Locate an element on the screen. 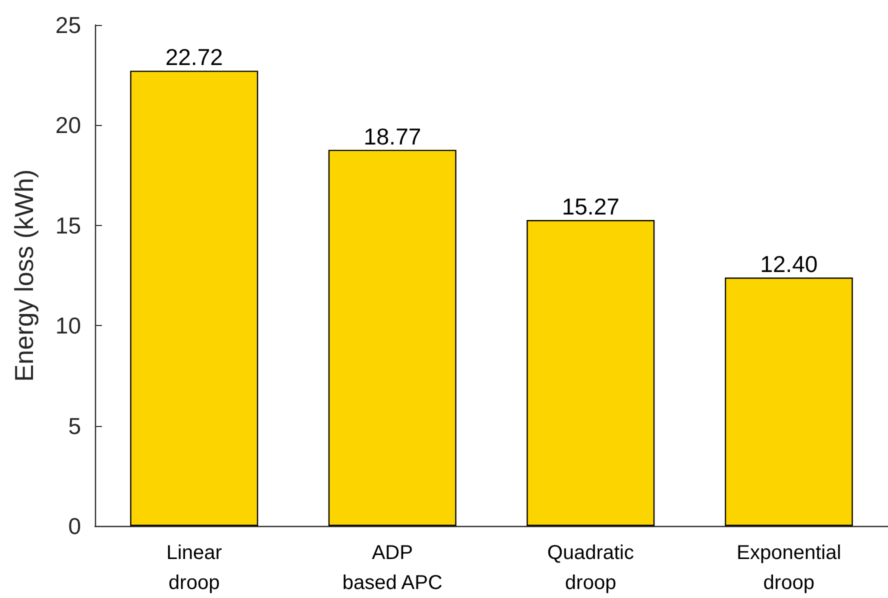 This screenshot has height=598, width=888. data-label: 15.27 is located at coordinates (591, 206).